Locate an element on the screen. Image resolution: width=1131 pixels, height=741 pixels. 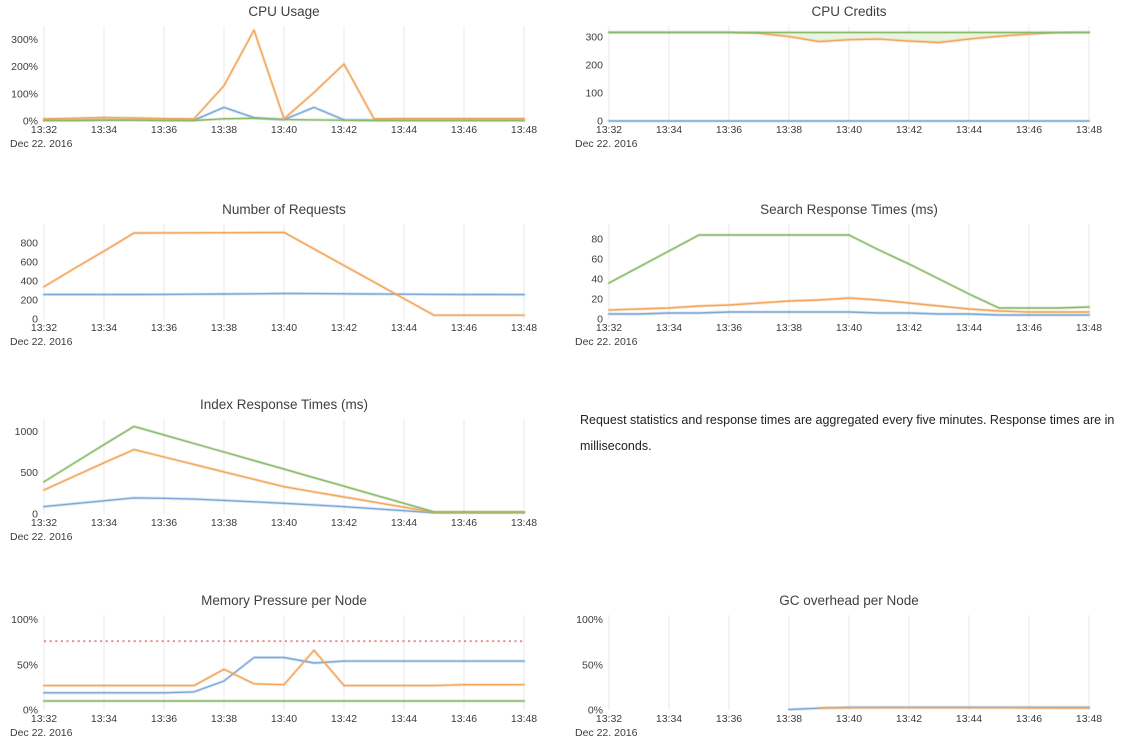
chart-title: Search Response Times (ms) is located at coordinates (849, 209).